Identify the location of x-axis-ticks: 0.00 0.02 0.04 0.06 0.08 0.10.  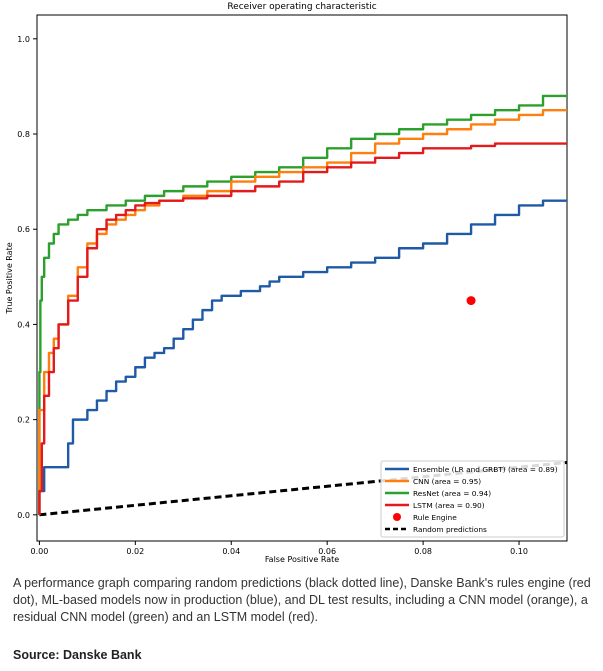
(279, 548).